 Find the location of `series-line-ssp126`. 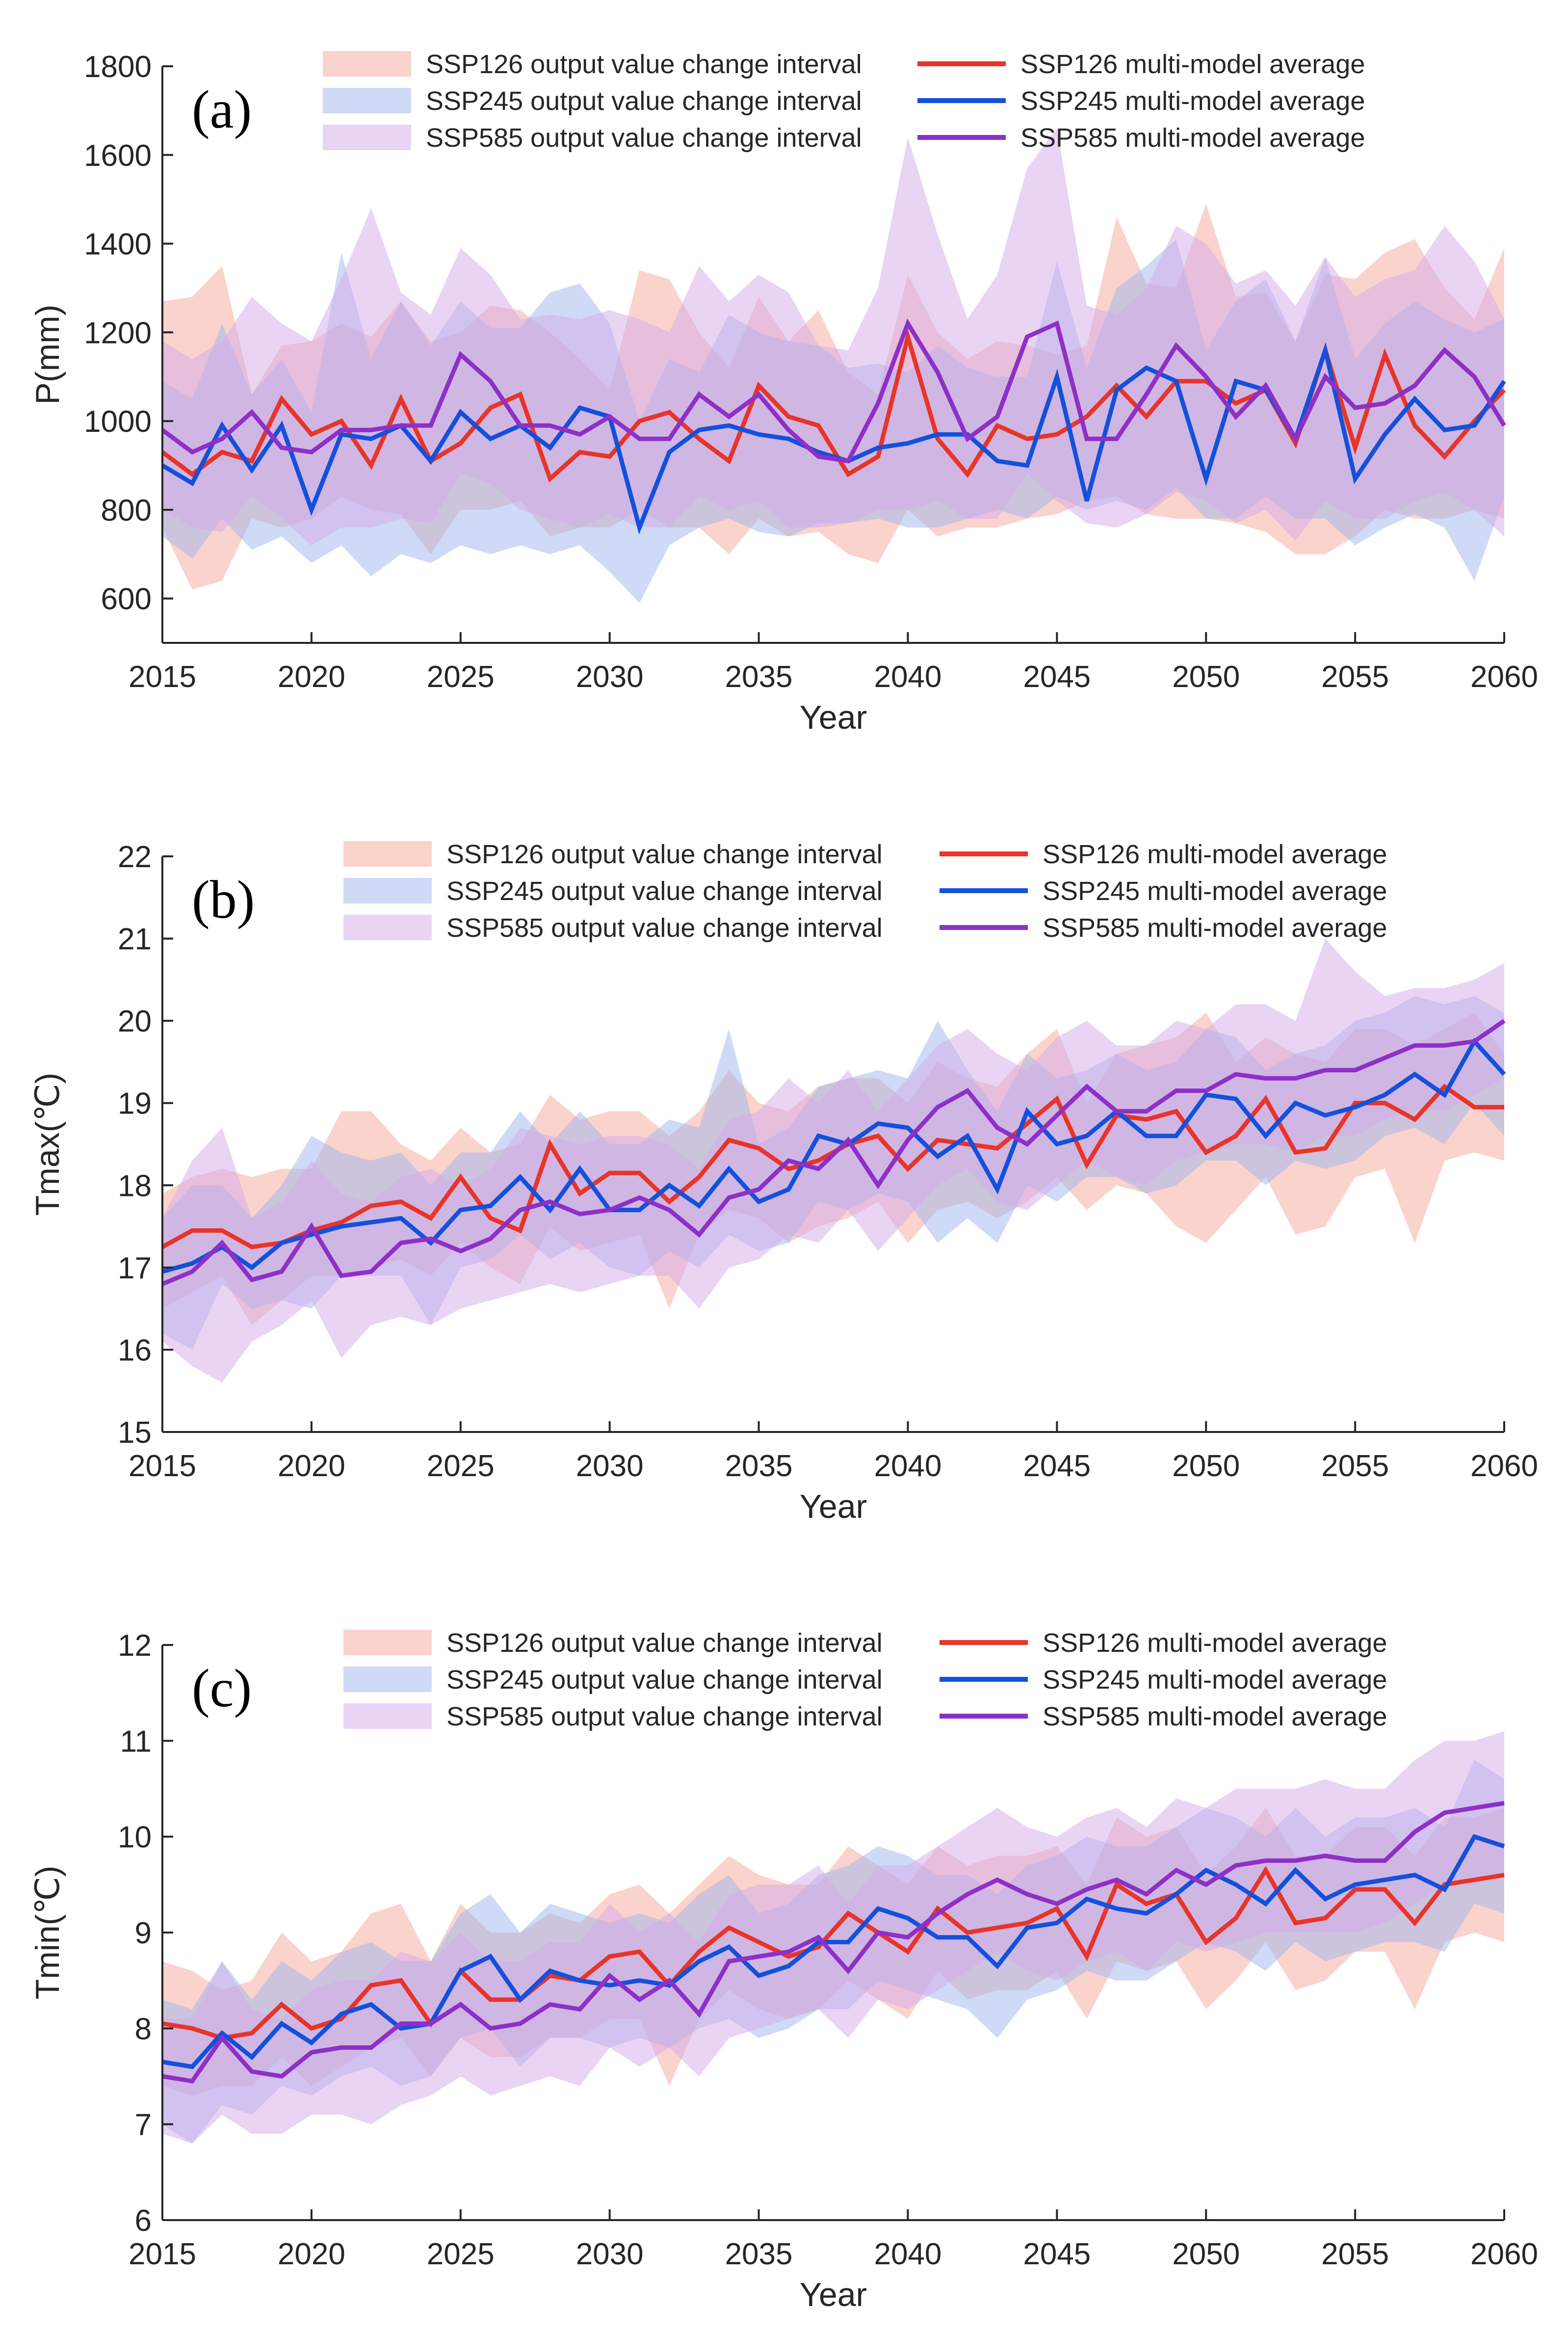

series-line-ssp126 is located at coordinates (834, 1953).